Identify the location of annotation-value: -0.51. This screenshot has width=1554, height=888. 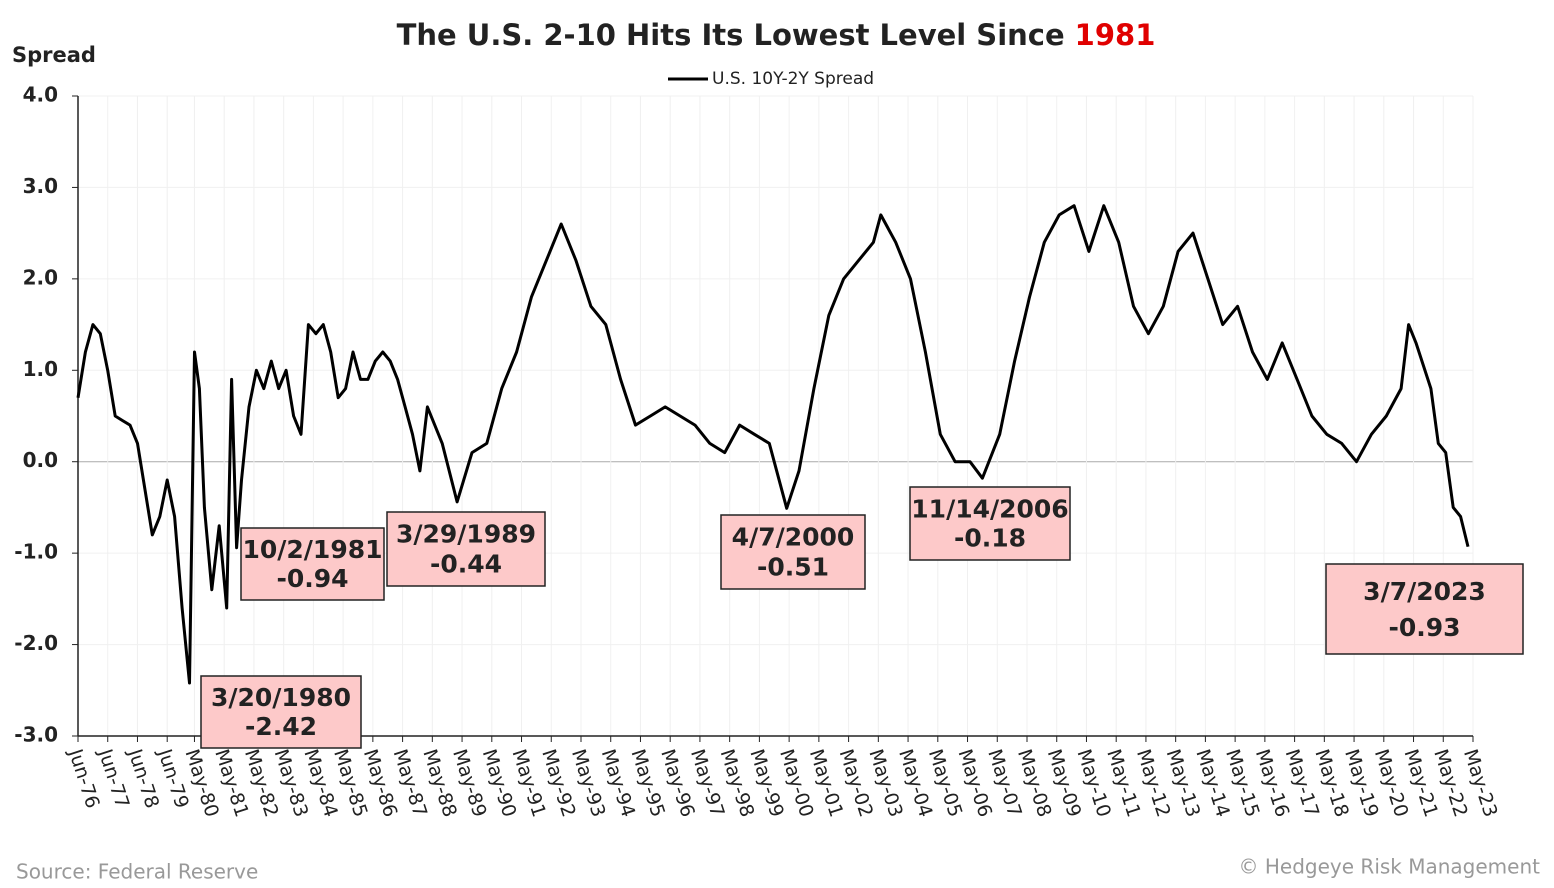
(793, 566).